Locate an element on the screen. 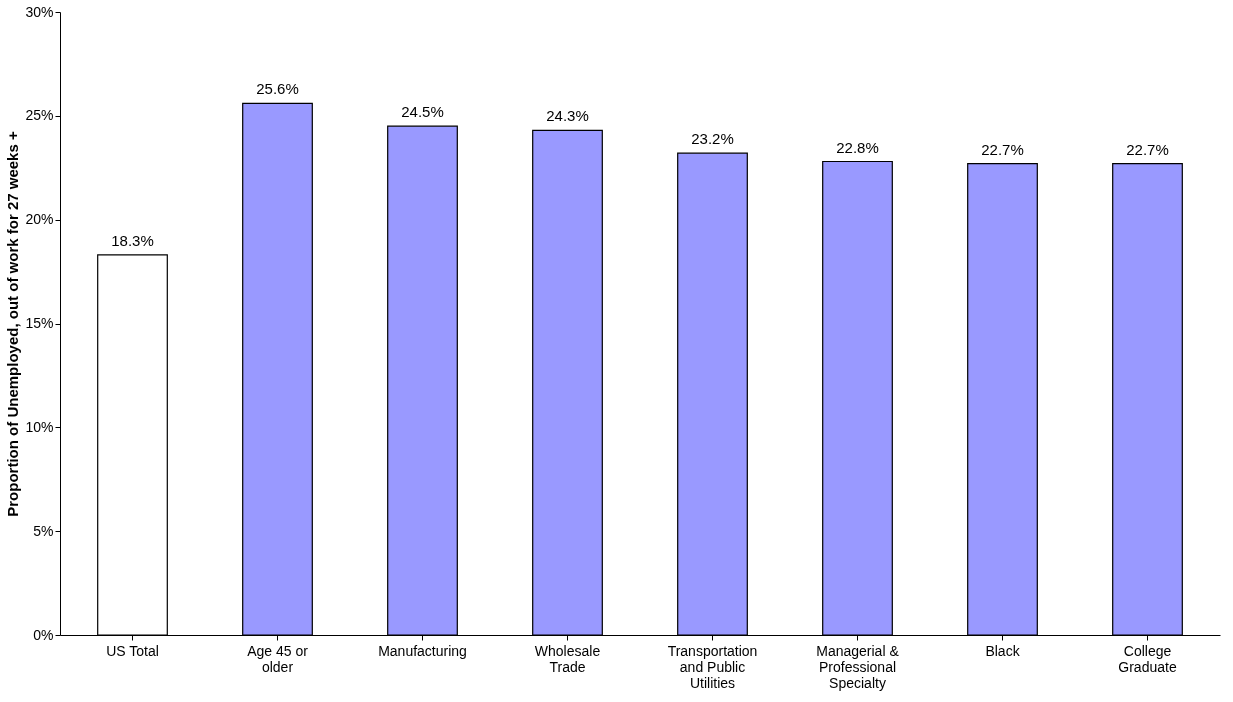 The height and width of the screenshot is (702, 1233). x-tick-label: Black is located at coordinates (1003, 650).